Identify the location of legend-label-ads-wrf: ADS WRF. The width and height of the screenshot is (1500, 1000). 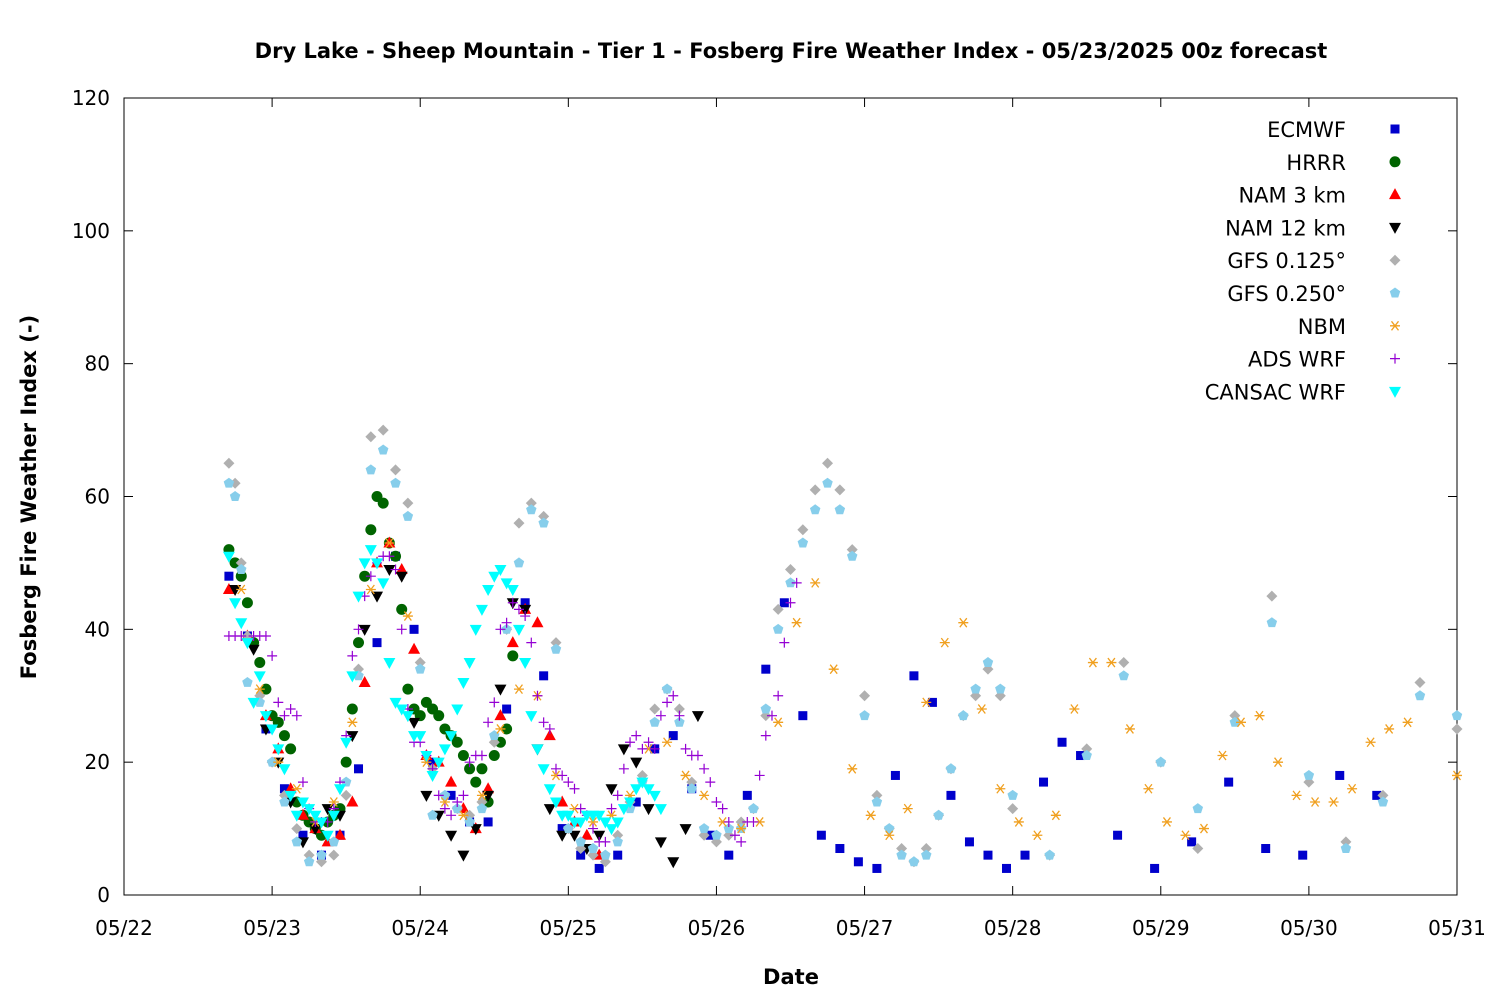
(1297, 360).